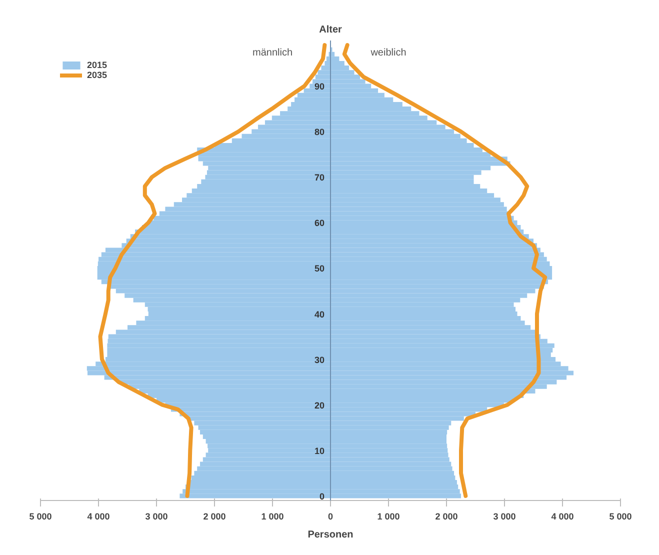 The image size is (659, 555). Describe the element at coordinates (319, 359) in the screenshot. I see `y-tick-label: 30` at that location.